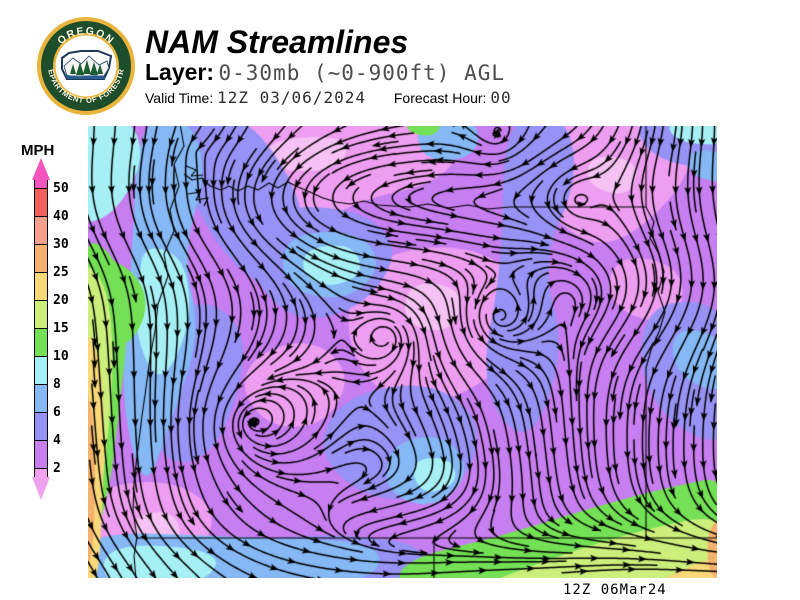  I want to click on layer-value: 0-30mb (~0-900ft) AGL, so click(362, 73).